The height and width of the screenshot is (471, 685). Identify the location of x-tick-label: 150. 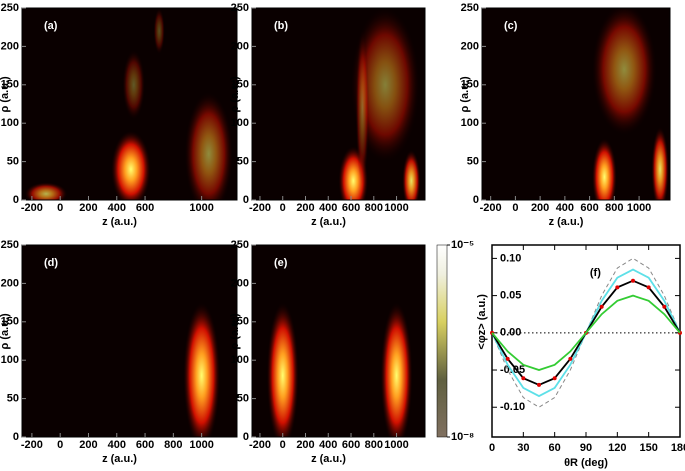
(648, 448).